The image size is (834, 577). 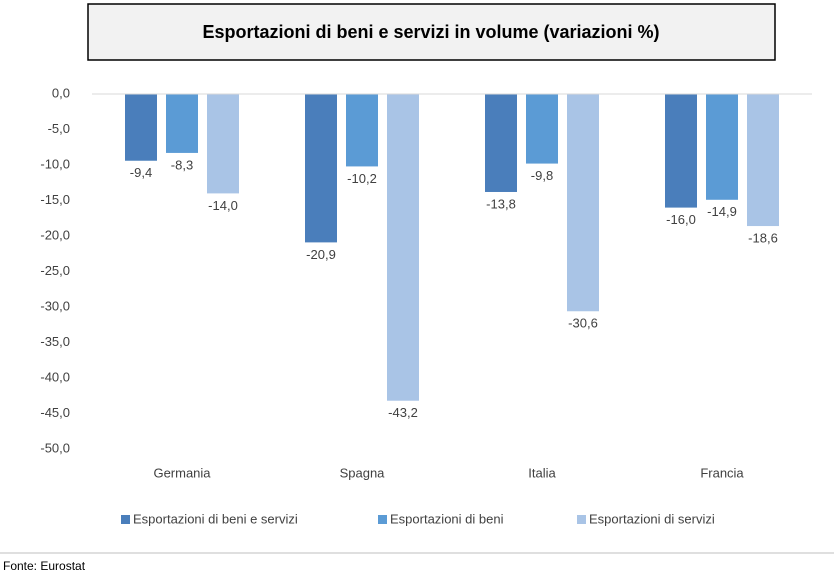 I want to click on value-label: -9,4, so click(x=141, y=172).